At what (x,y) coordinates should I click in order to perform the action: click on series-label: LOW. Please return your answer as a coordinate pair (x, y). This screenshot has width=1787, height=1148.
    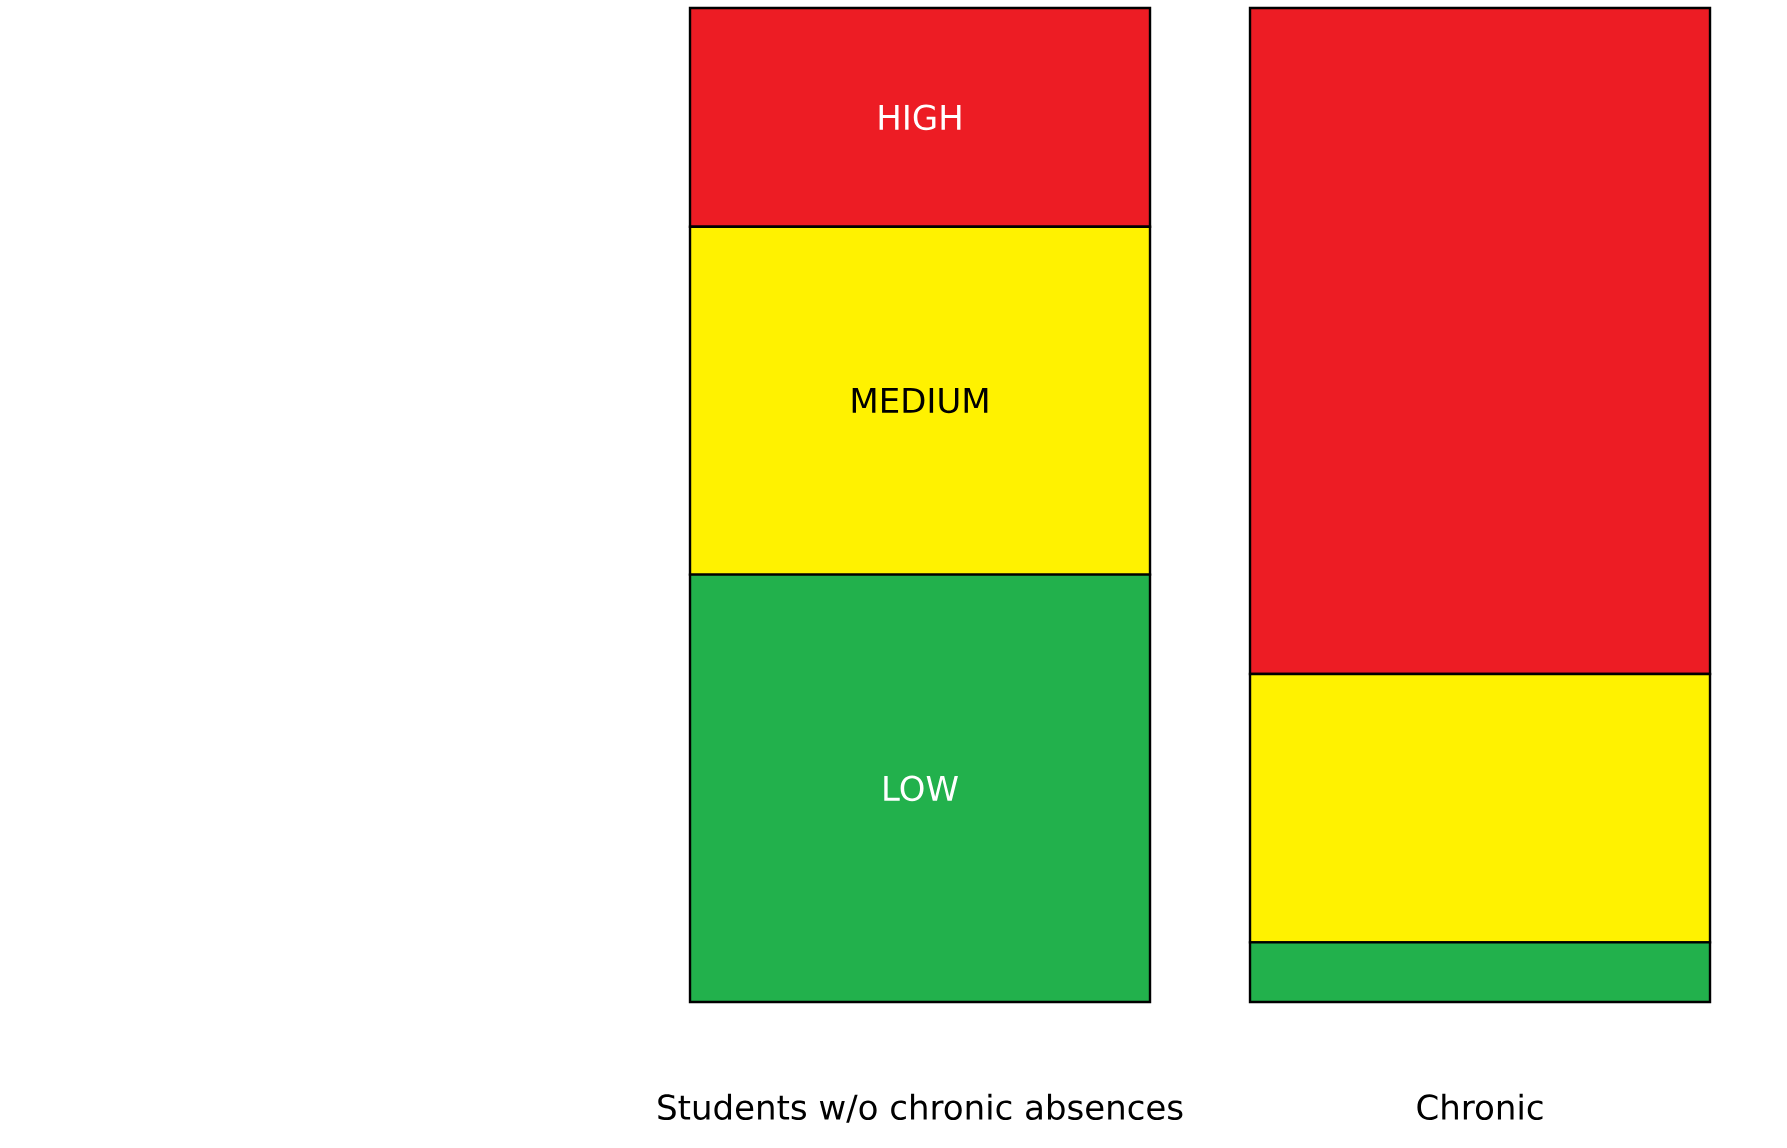
    Looking at the image, I should click on (921, 788).